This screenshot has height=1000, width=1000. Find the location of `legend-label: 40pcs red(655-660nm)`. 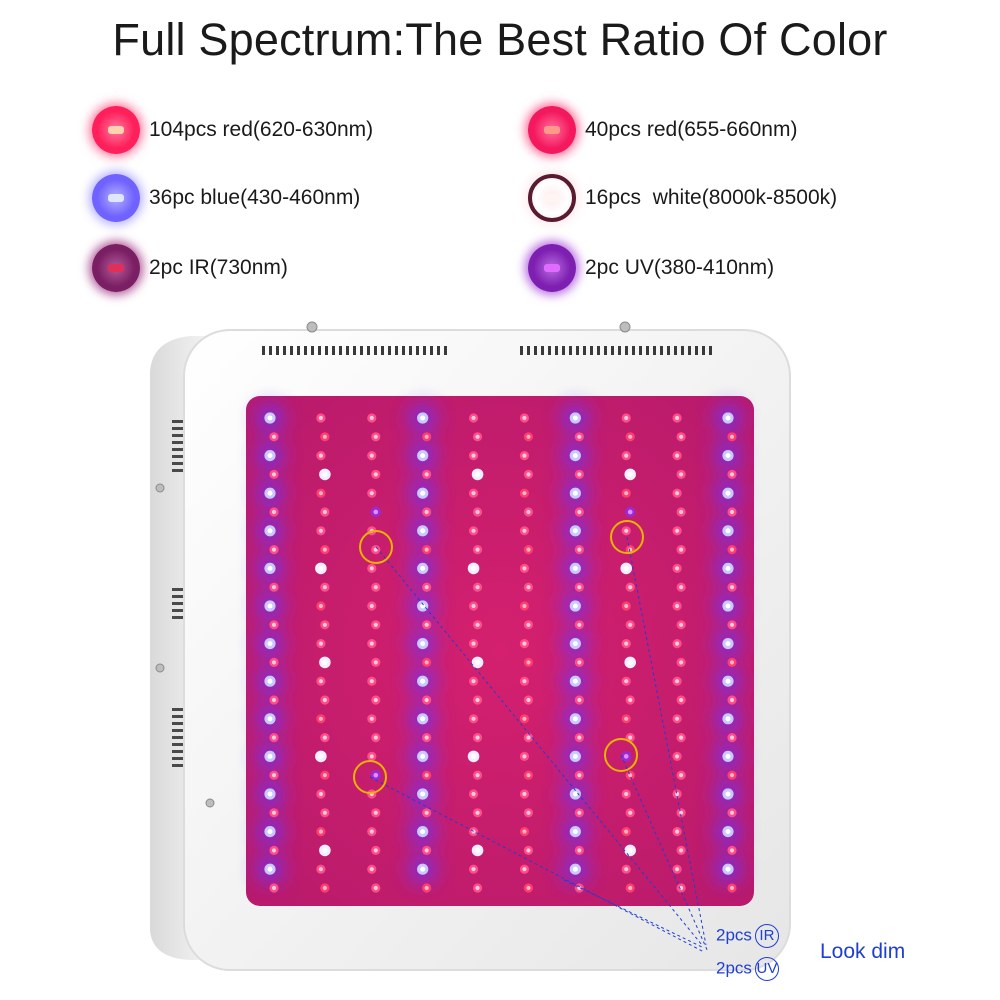

legend-label: 40pcs red(655-660nm) is located at coordinates (691, 129).